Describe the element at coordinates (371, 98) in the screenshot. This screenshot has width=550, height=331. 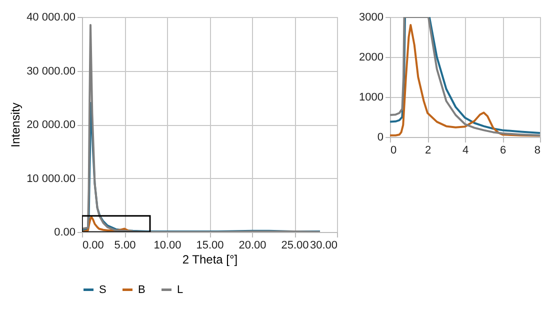
I see `y-tick-label: 1000` at that location.